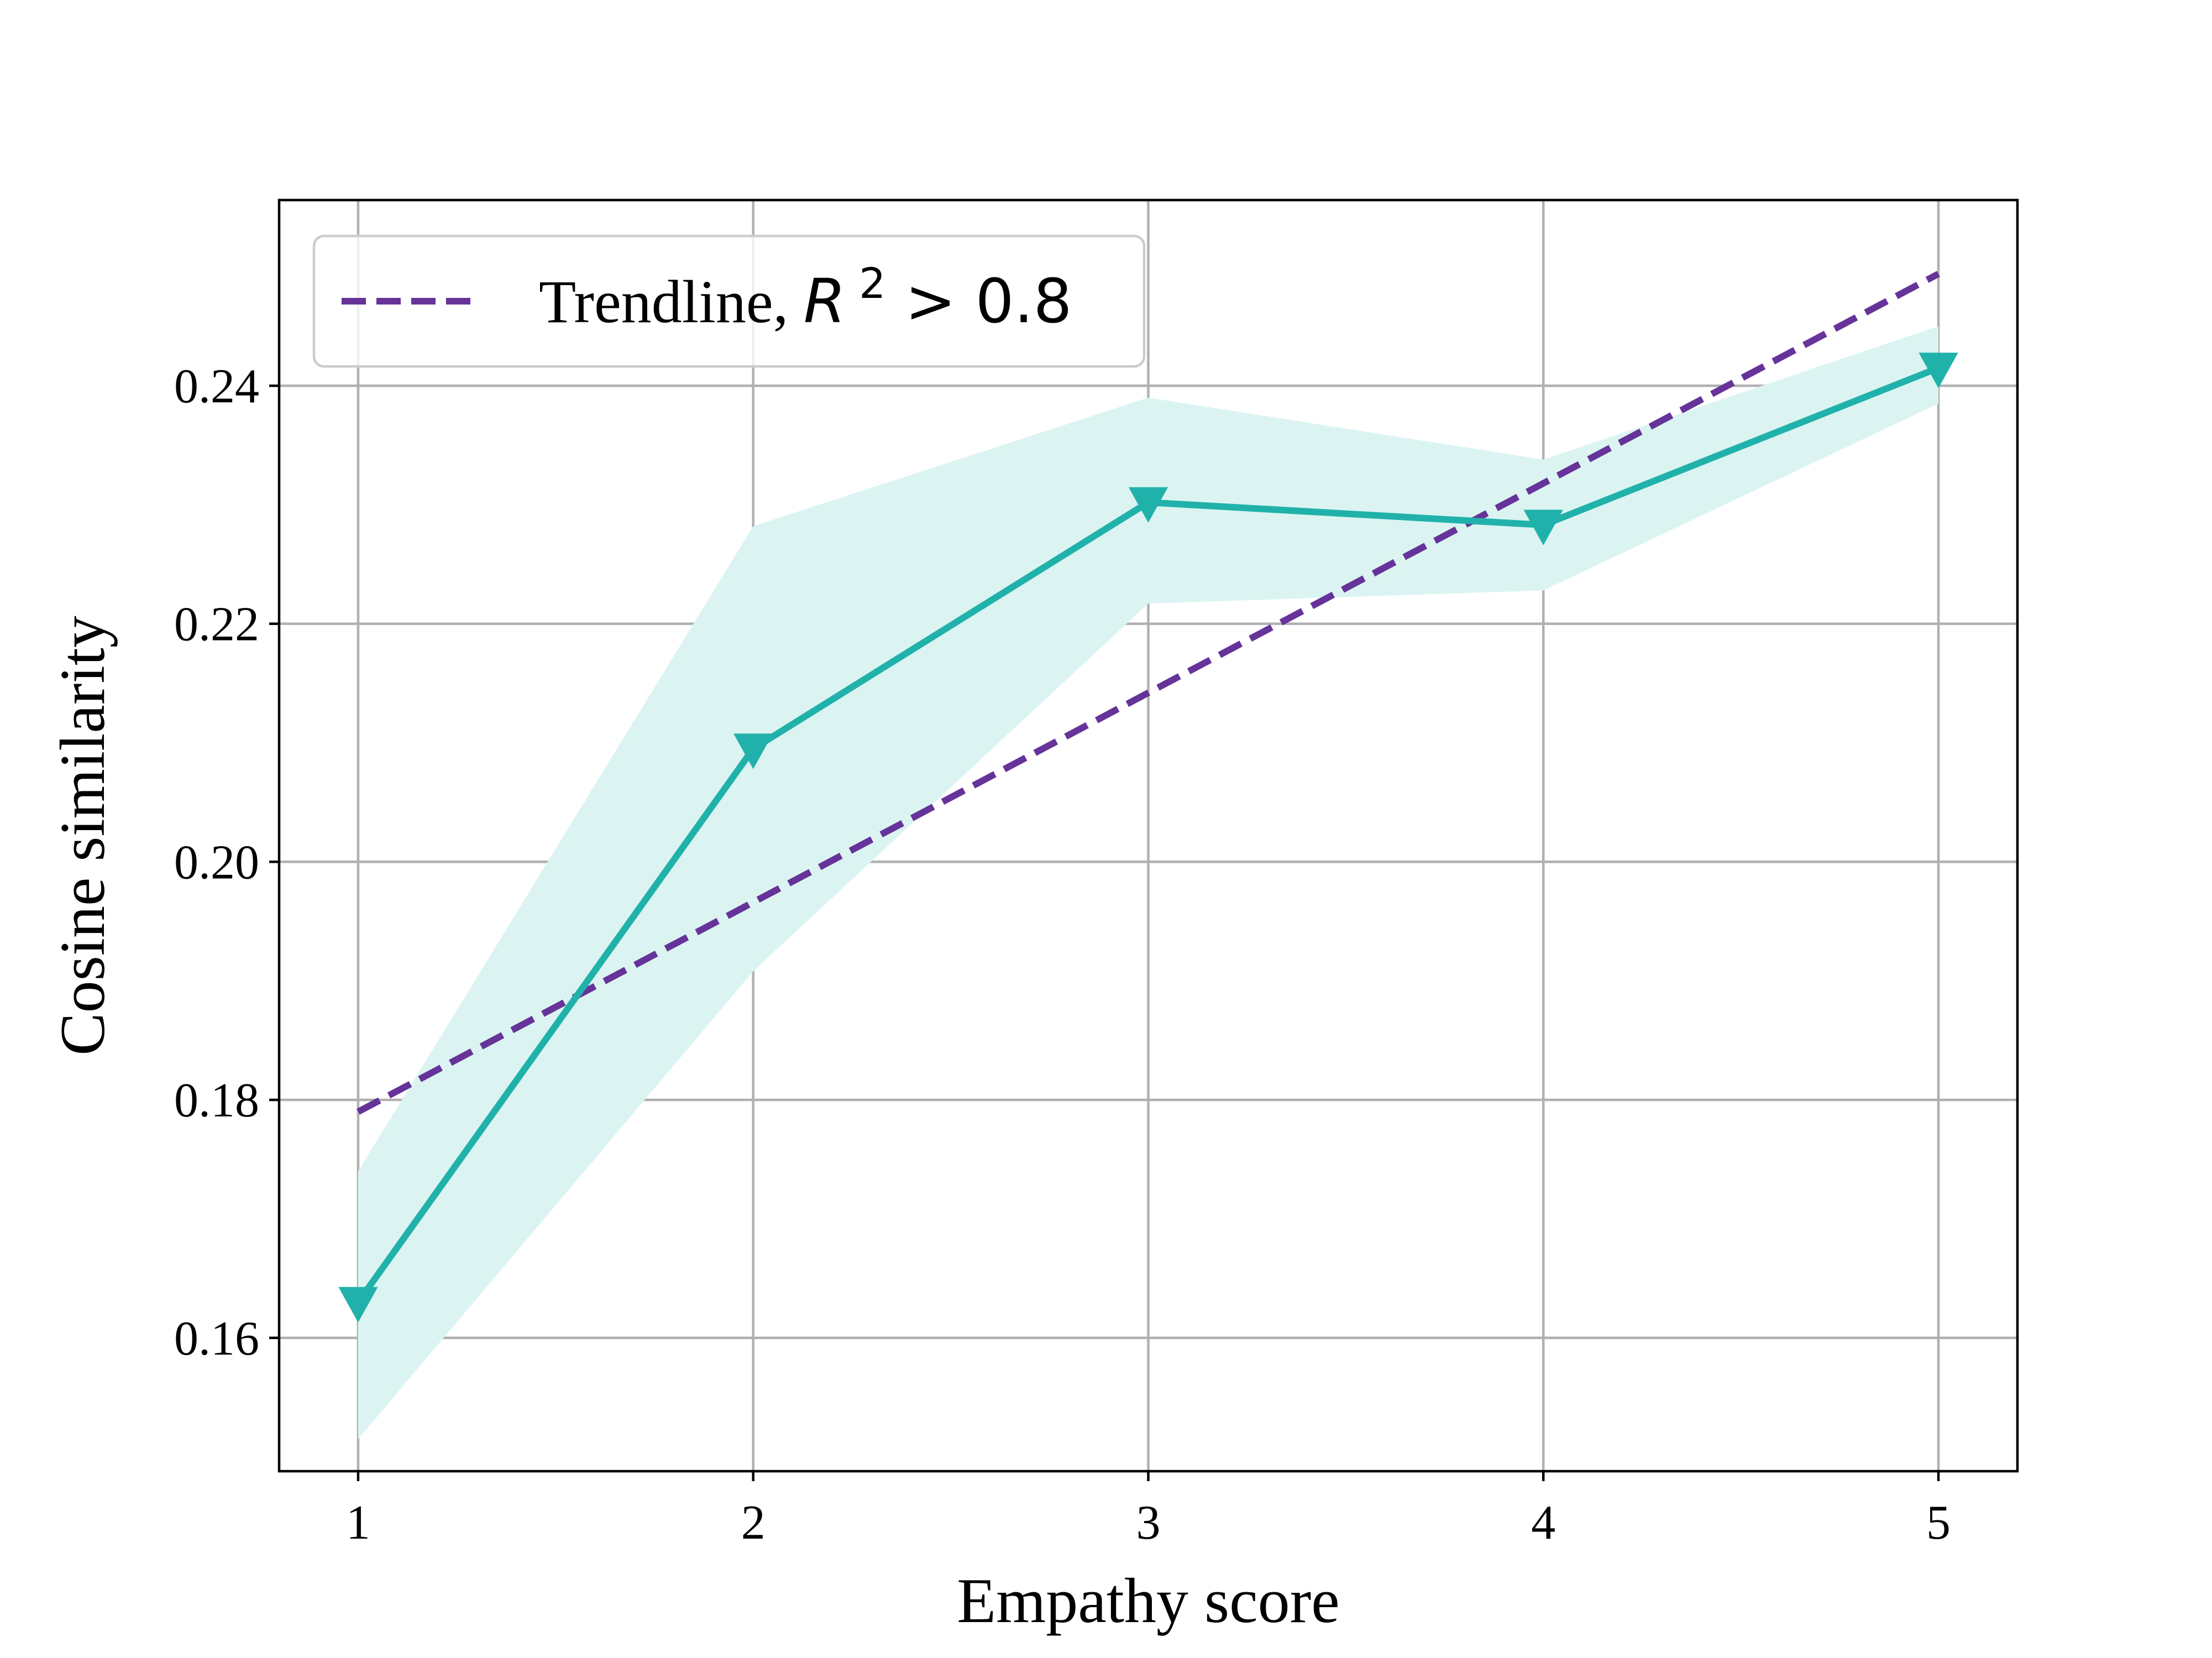 The height and width of the screenshot is (1658, 2212). Describe the element at coordinates (979, 301) in the screenshot. I see `legend-math-rest: > 0.8` at that location.